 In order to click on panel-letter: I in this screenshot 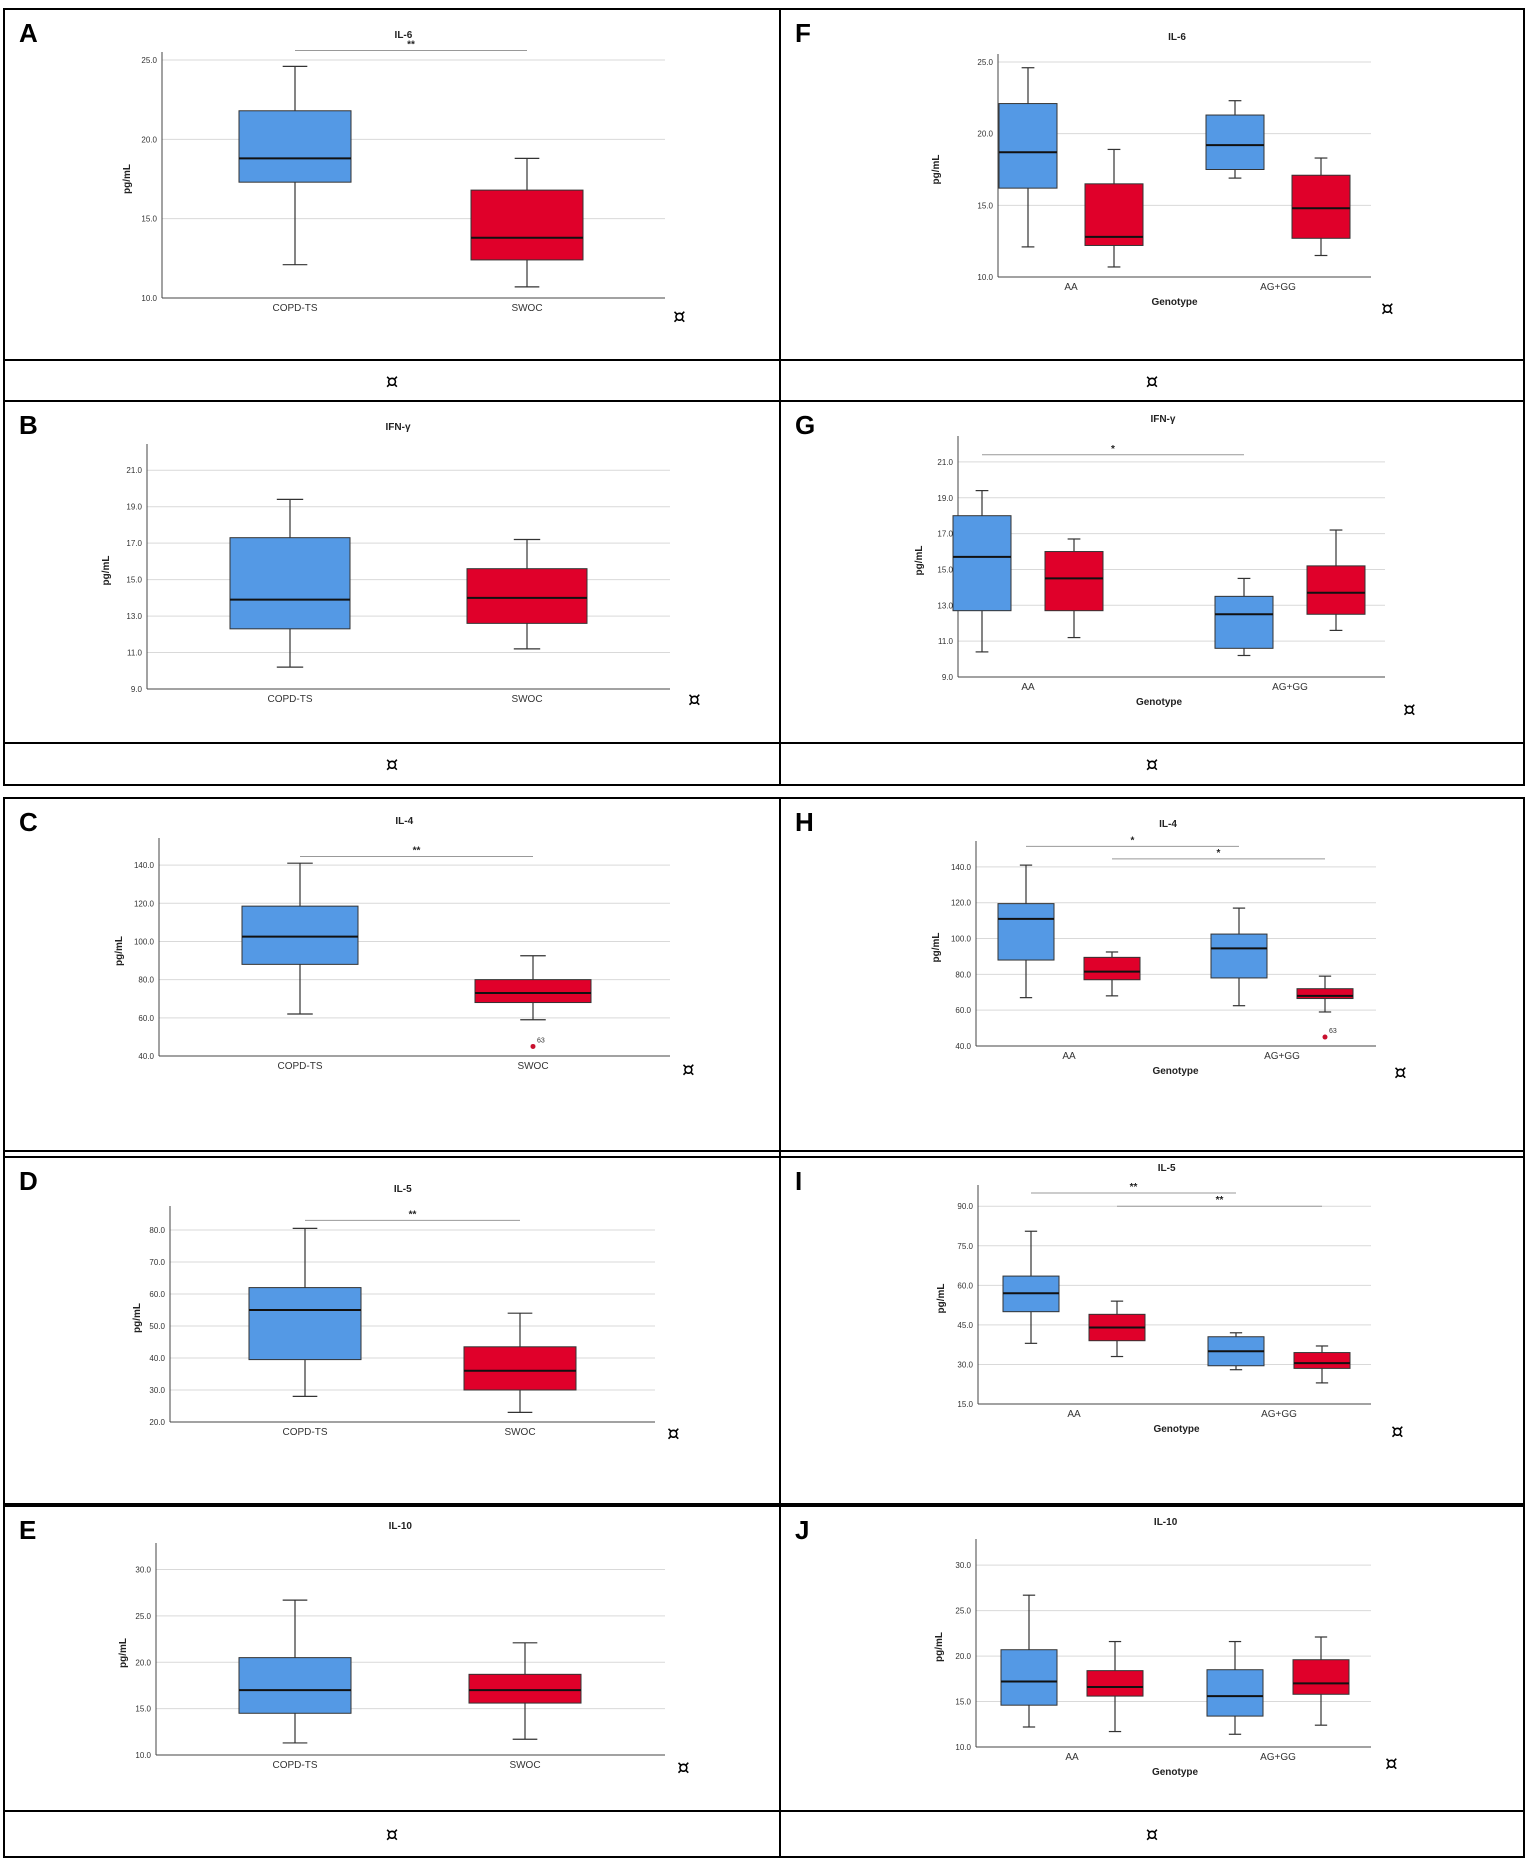, I will do `click(799, 1181)`.